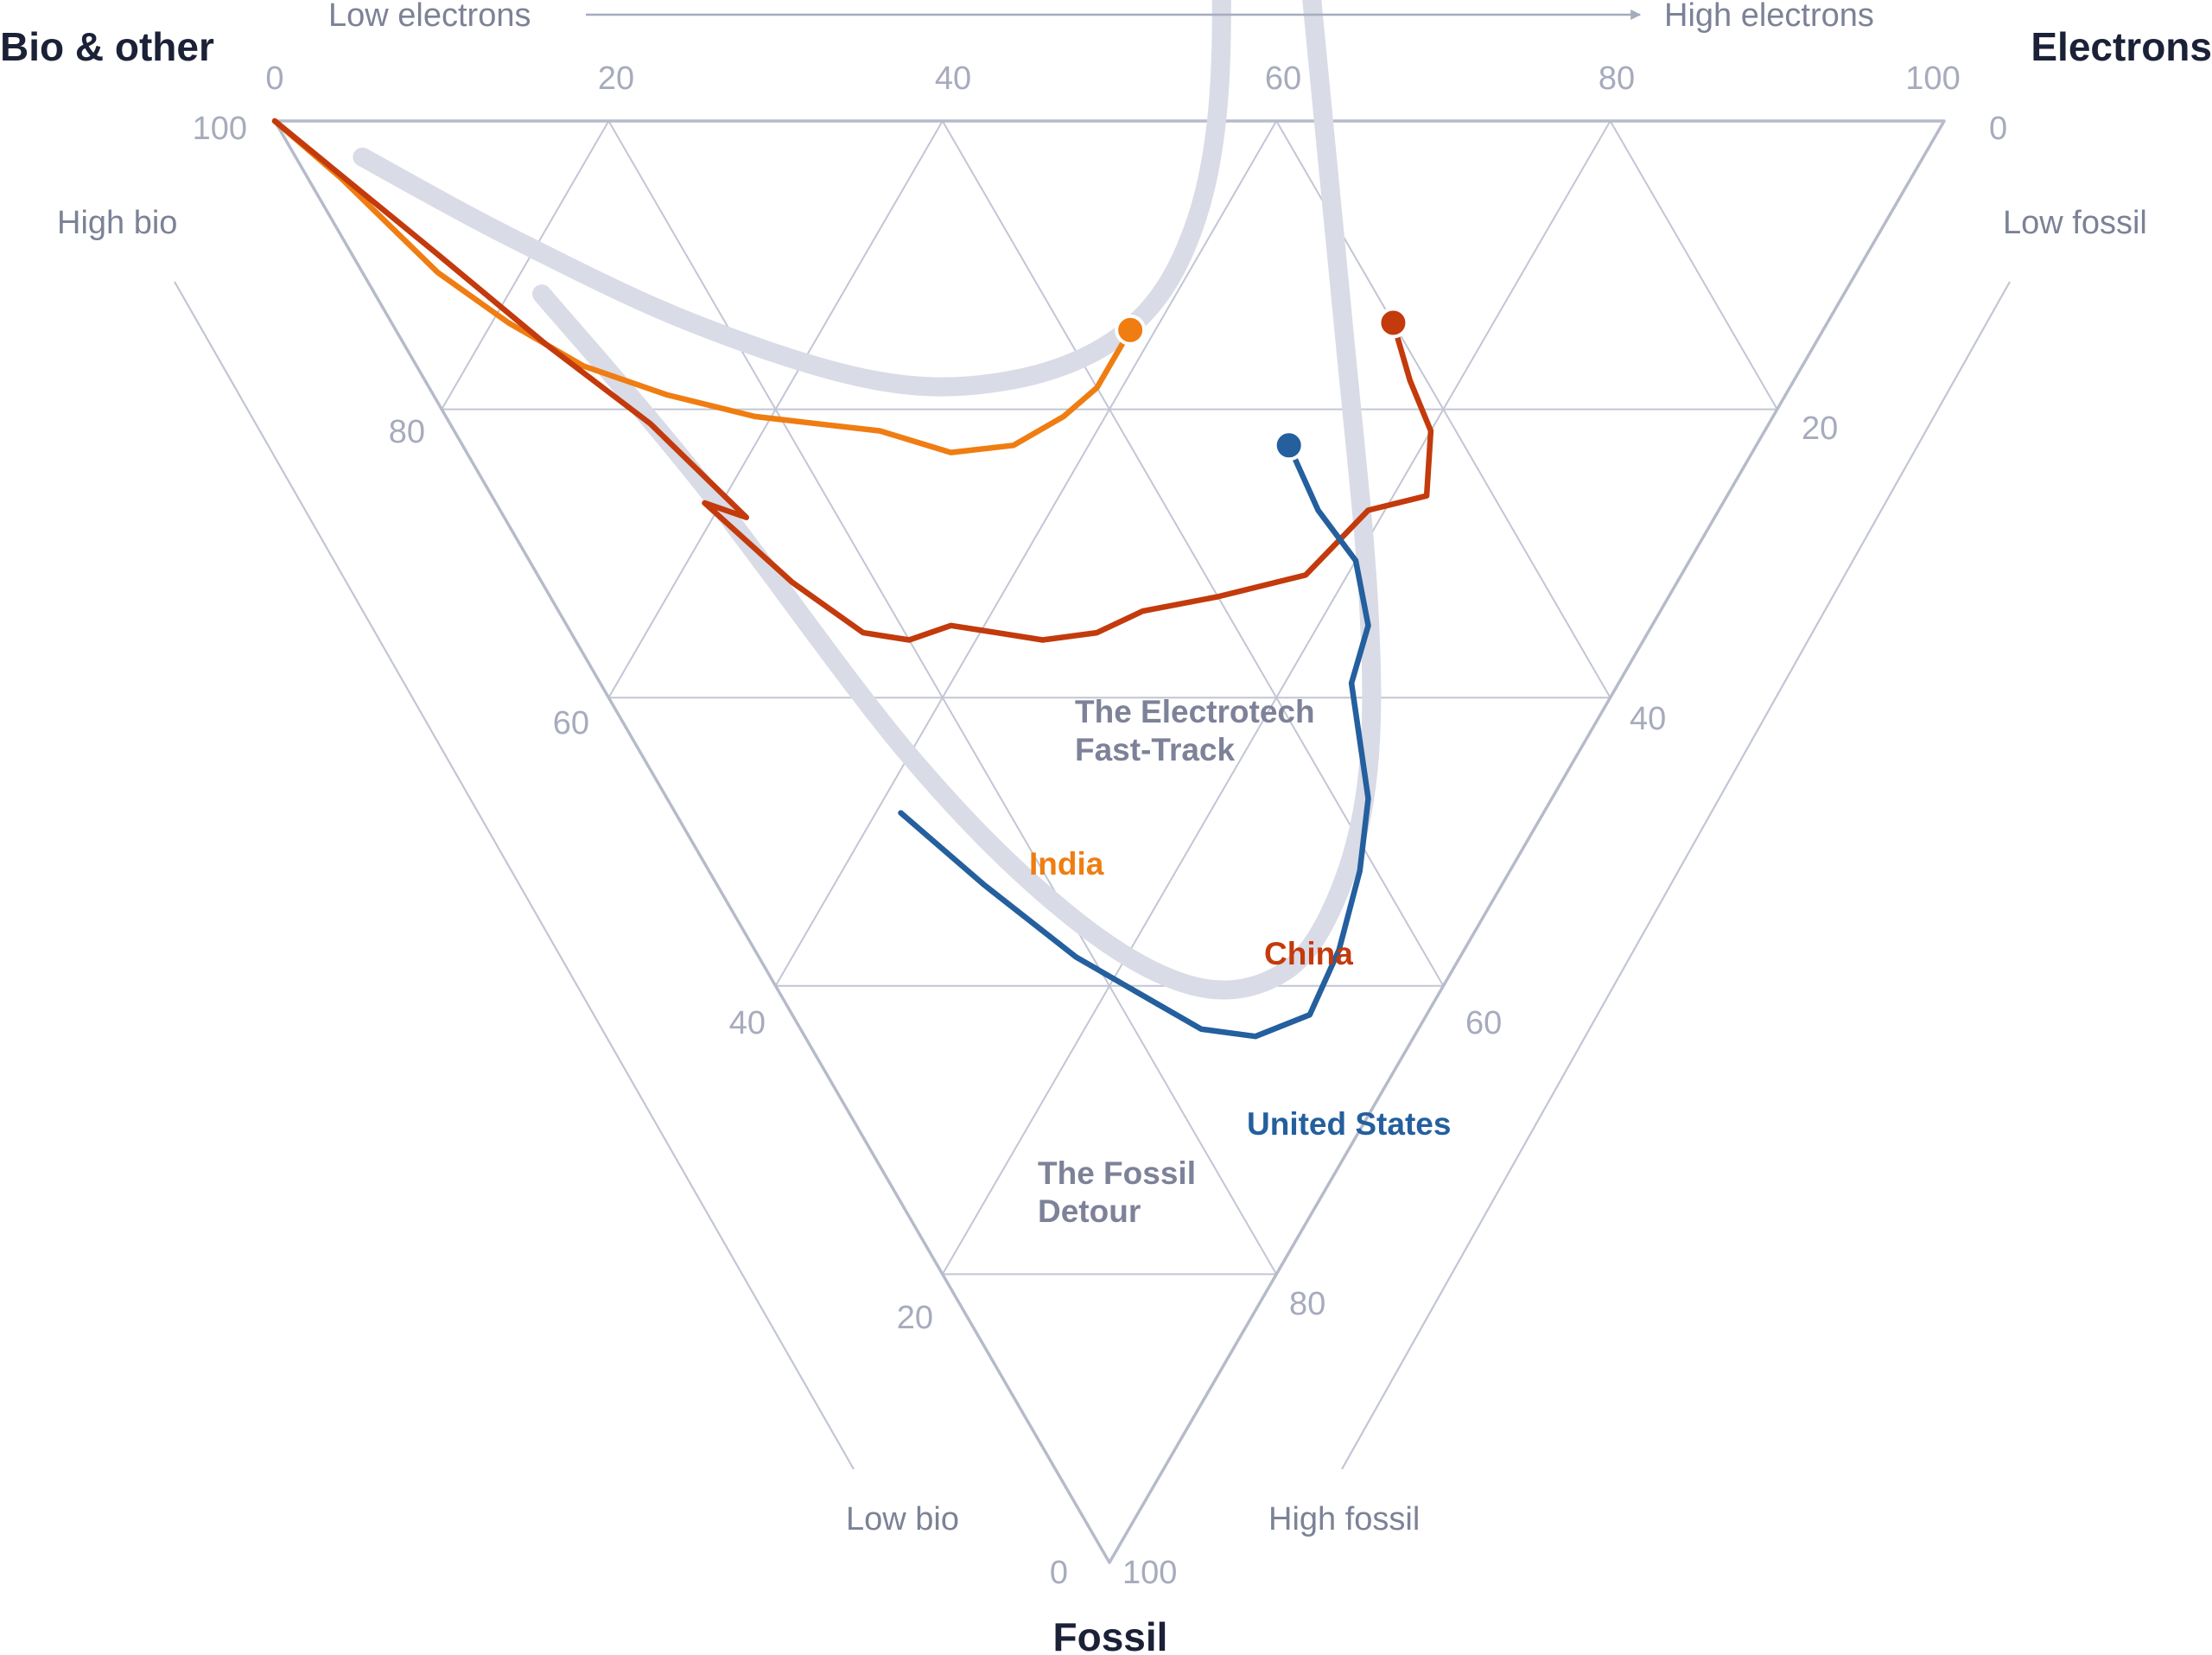  What do you see at coordinates (2075, 223) in the screenshot?
I see `fossil-low-label: Low fossil` at bounding box center [2075, 223].